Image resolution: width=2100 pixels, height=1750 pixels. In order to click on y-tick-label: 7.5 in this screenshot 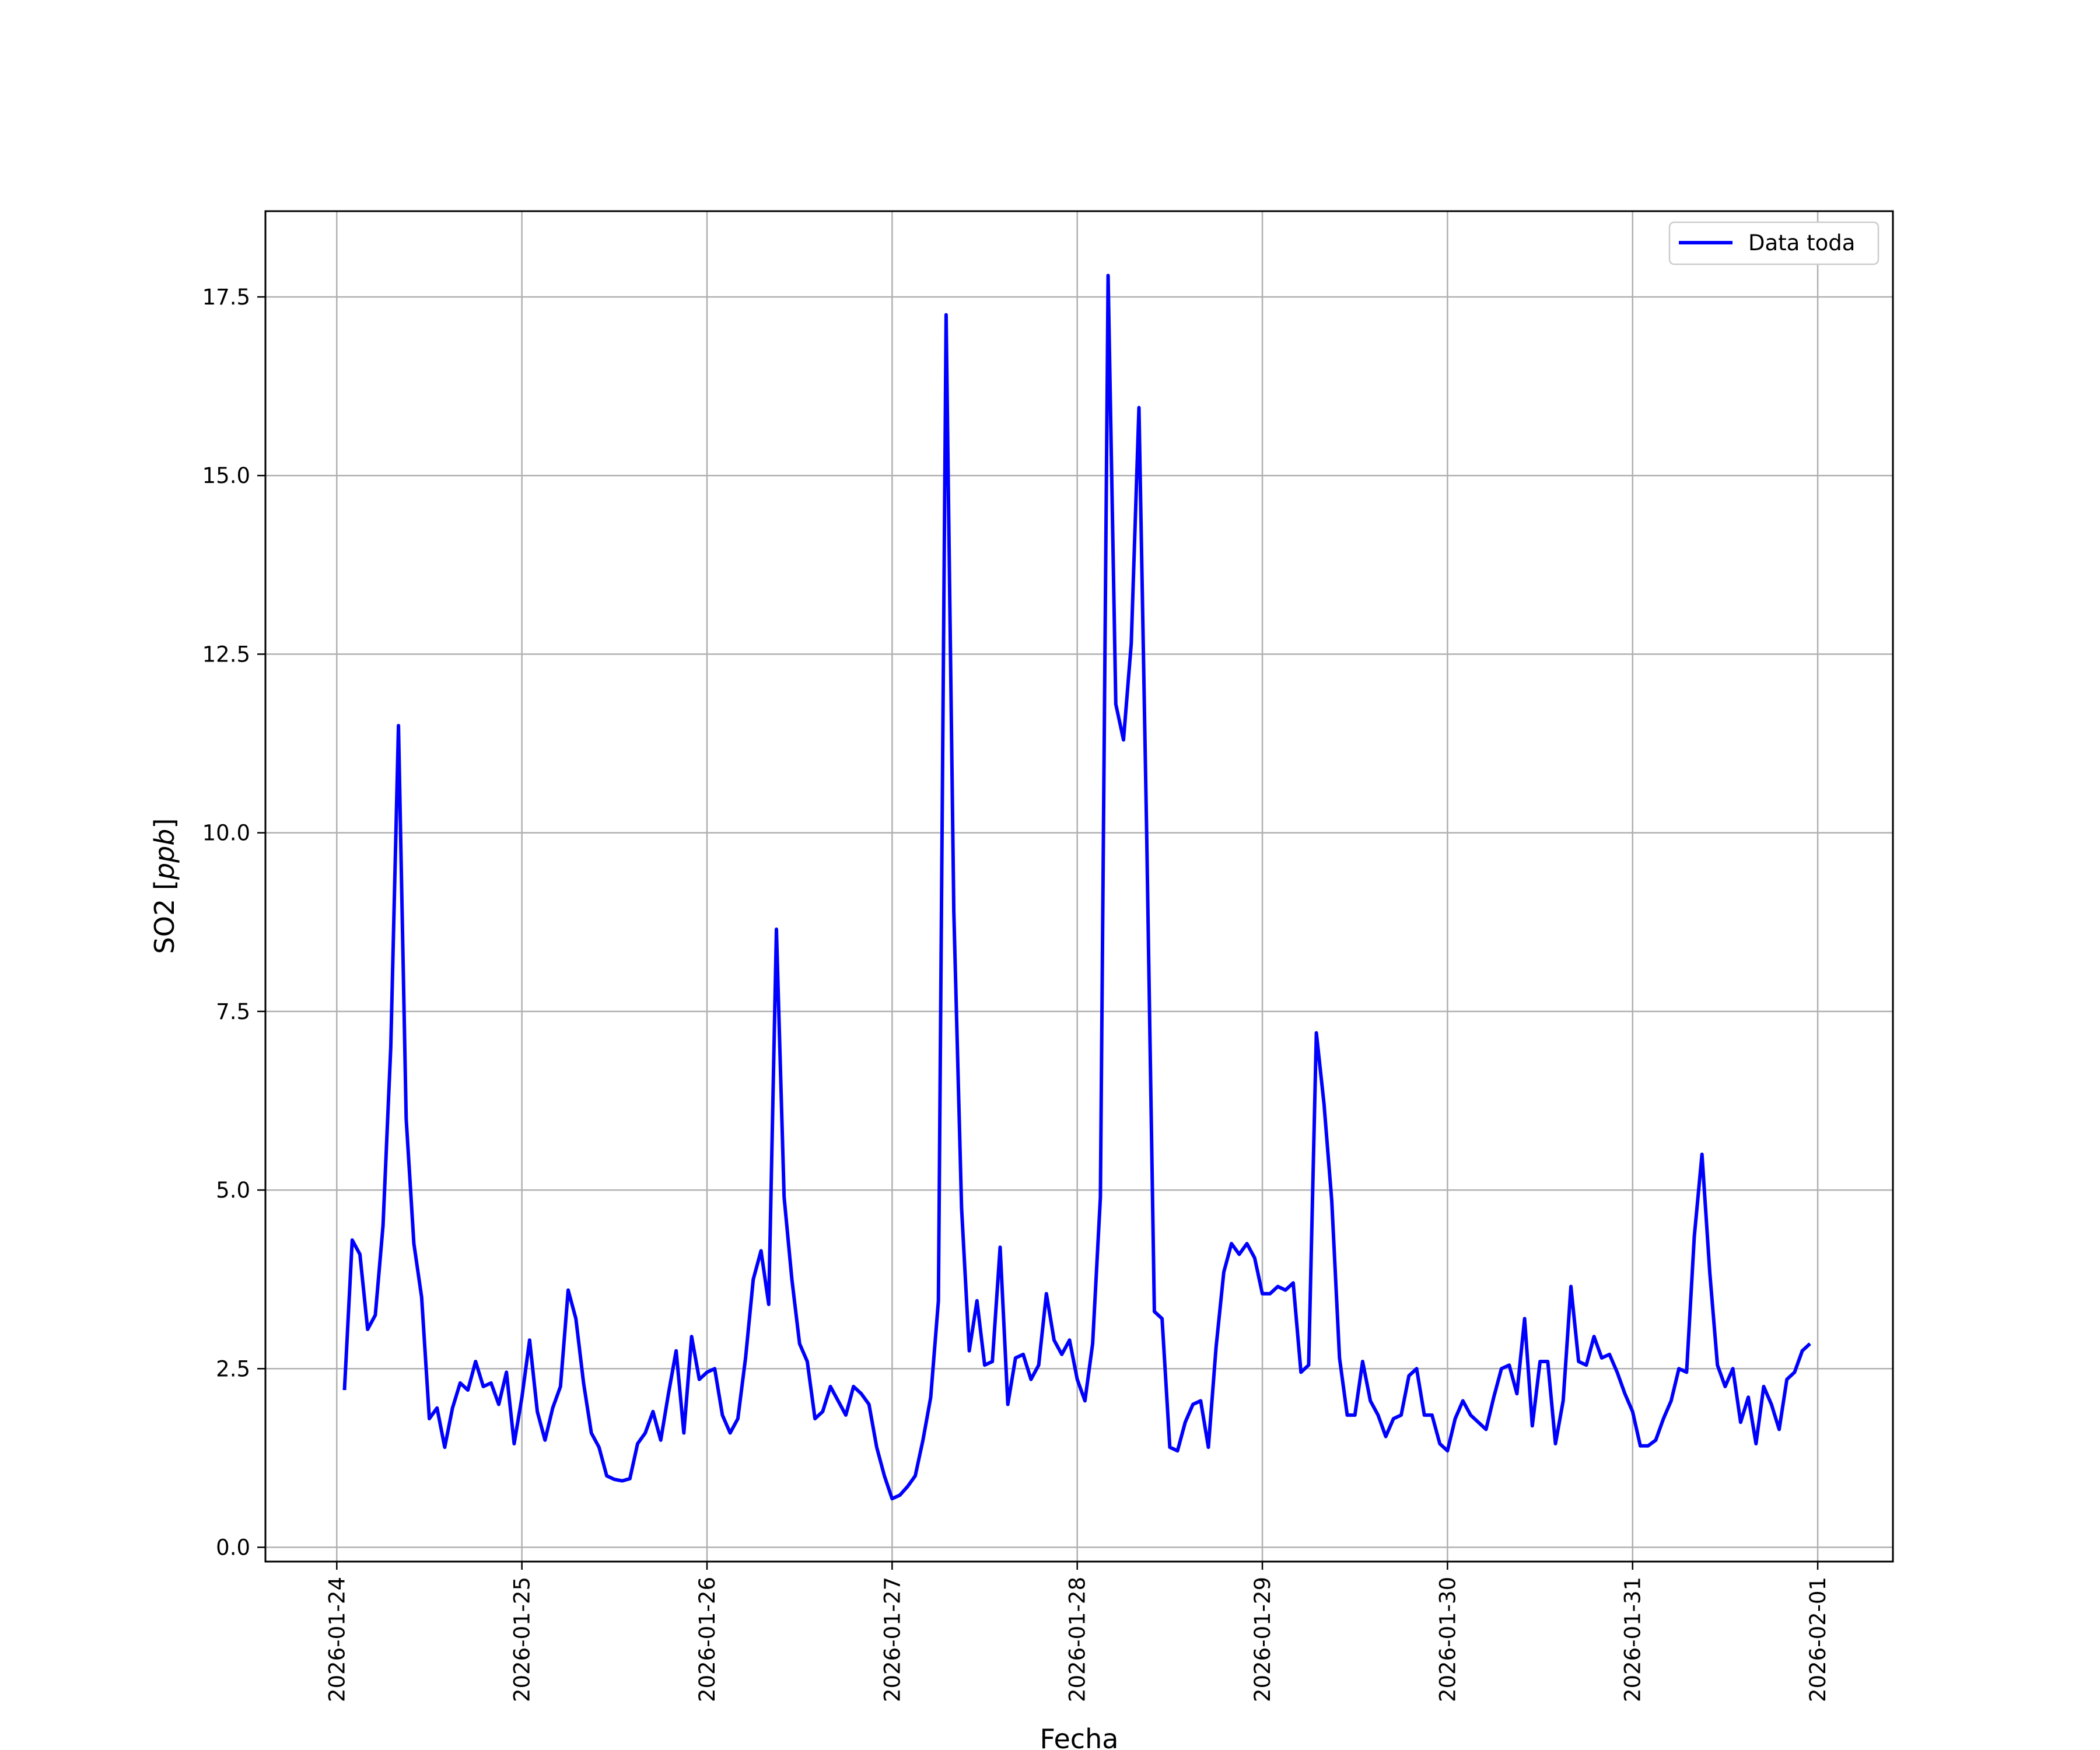, I will do `click(233, 1012)`.